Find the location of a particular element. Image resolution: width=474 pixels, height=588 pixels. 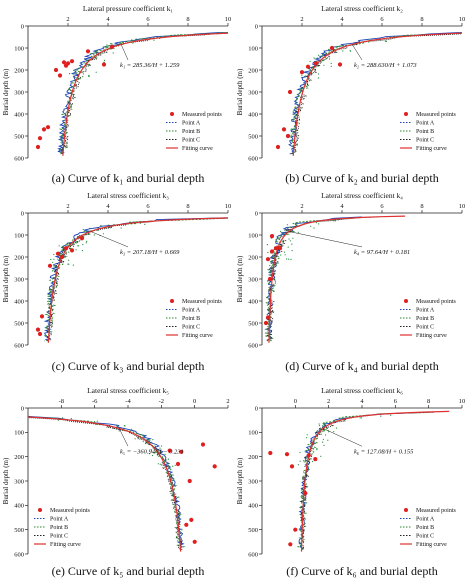

point-b-curve is located at coordinates (320, 279).